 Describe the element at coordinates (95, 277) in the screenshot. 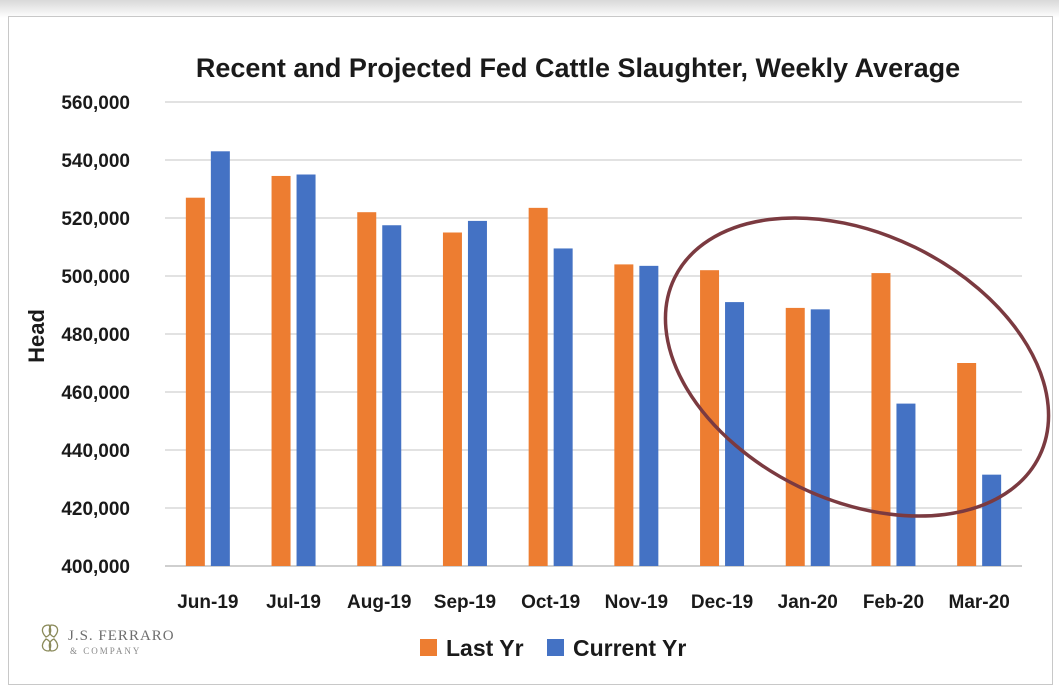

I see `y-tick-label: 500,000` at that location.